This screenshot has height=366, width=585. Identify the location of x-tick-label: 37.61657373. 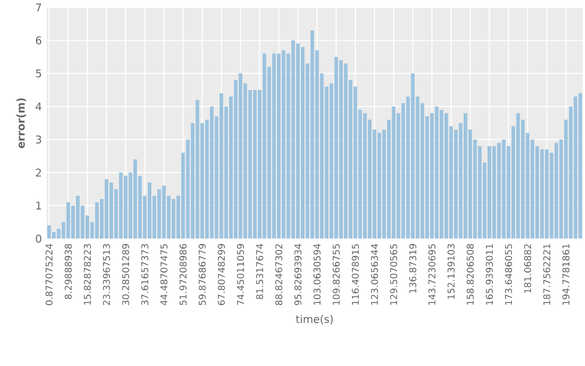
(144, 274).